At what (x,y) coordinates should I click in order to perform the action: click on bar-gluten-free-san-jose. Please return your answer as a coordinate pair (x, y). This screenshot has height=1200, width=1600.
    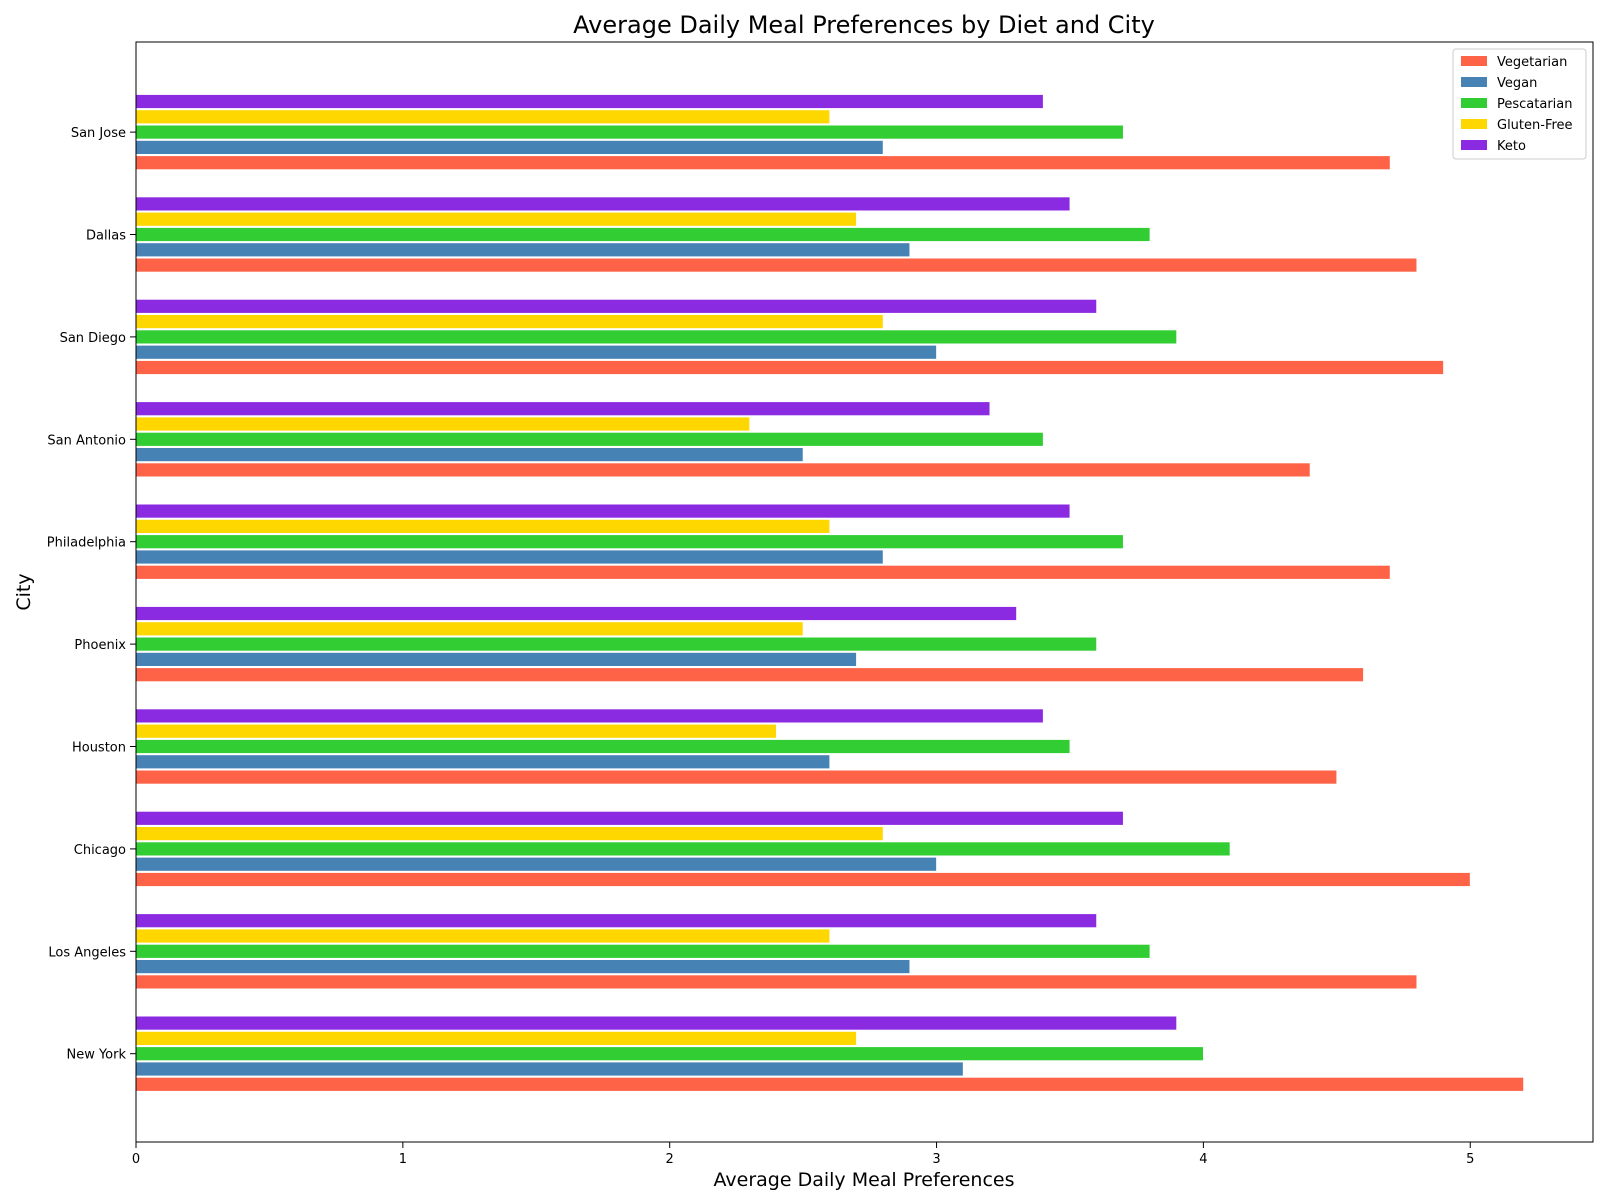
    Looking at the image, I should click on (483, 117).